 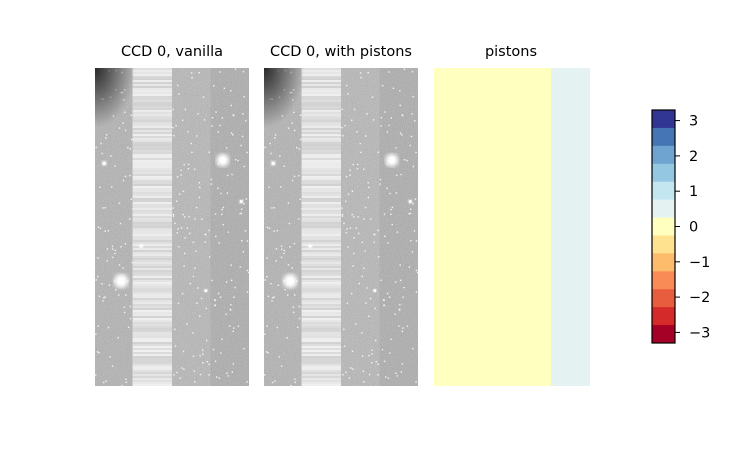 I want to click on noise-overlay, so click(x=229, y=227).